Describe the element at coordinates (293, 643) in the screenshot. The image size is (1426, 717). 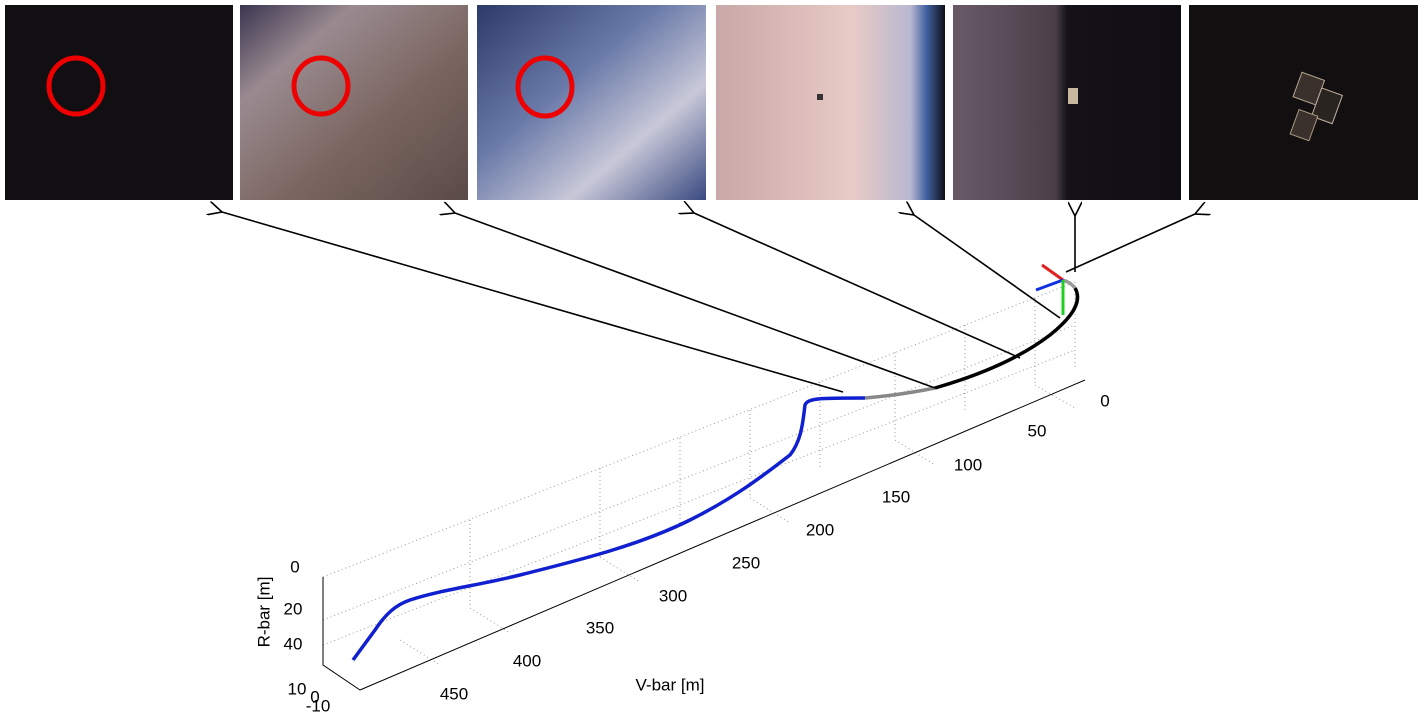
I see `r-tick-label: 40` at that location.